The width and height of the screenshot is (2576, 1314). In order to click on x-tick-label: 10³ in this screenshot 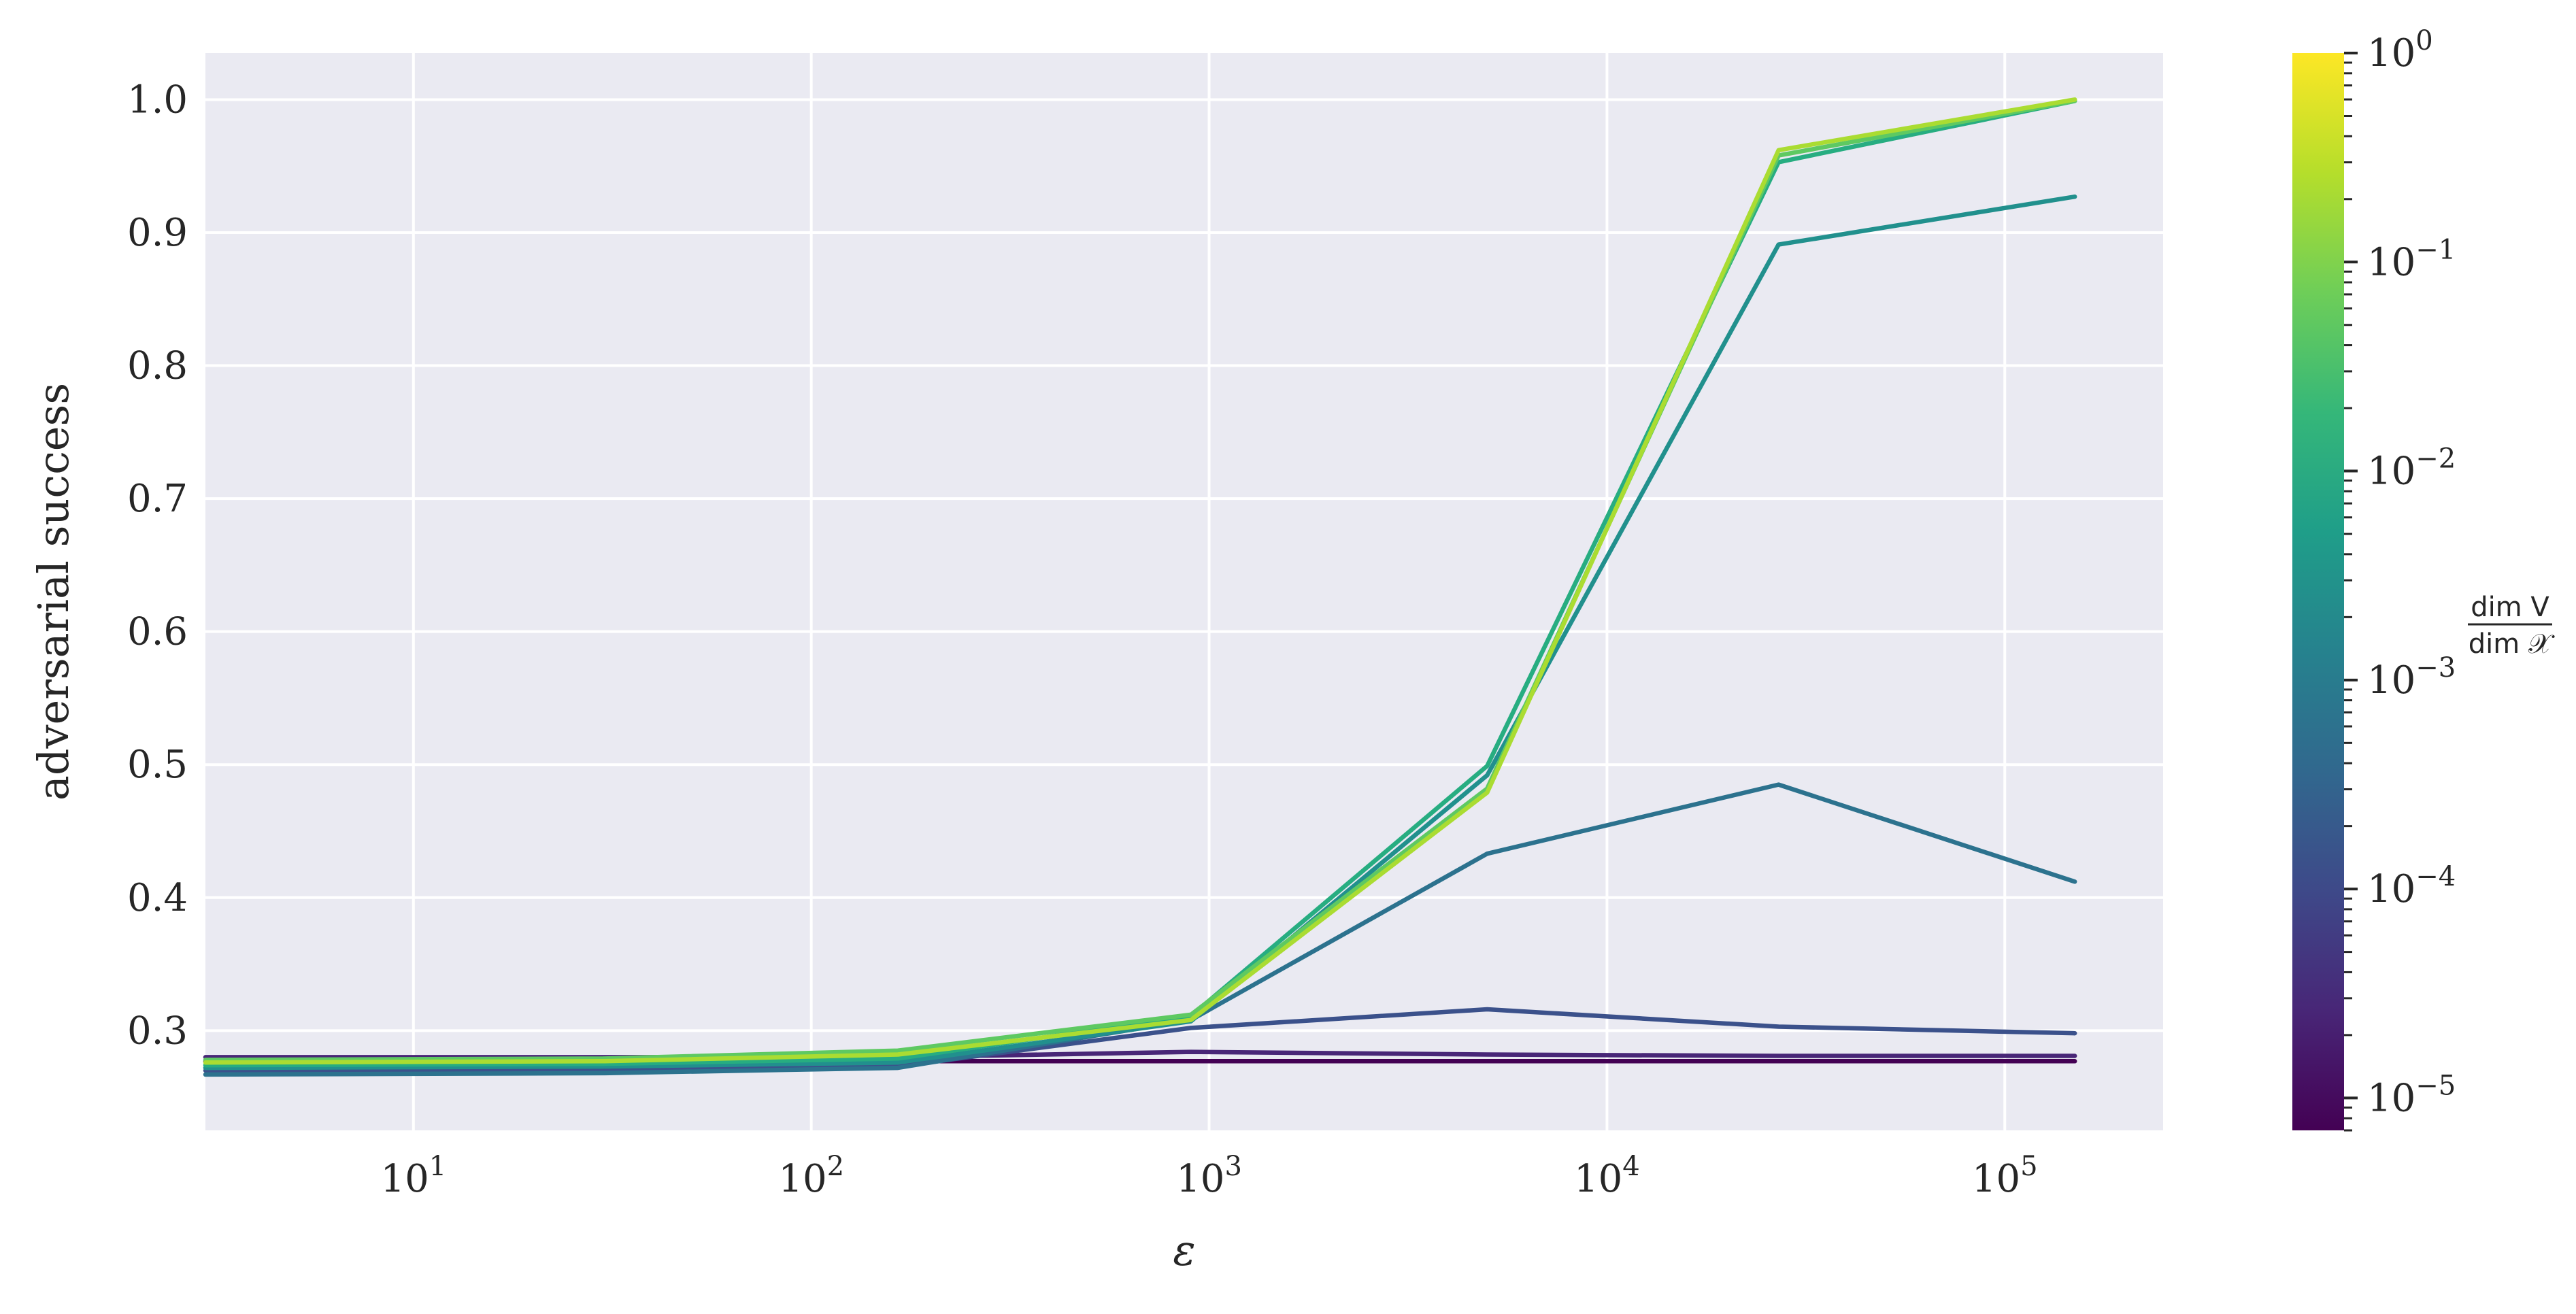, I will do `click(1209, 1176)`.